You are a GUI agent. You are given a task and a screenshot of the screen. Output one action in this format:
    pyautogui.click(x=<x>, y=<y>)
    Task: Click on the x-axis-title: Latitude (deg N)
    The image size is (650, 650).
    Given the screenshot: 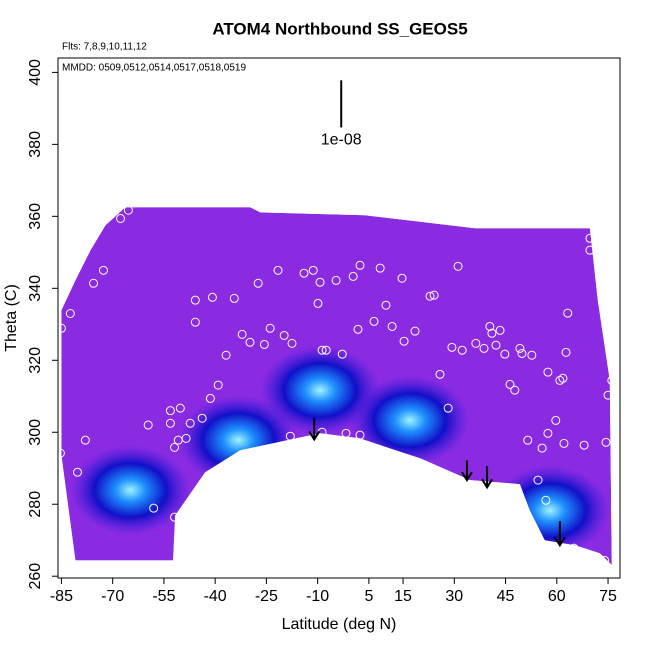 What is the action you would take?
    pyautogui.click(x=339, y=624)
    